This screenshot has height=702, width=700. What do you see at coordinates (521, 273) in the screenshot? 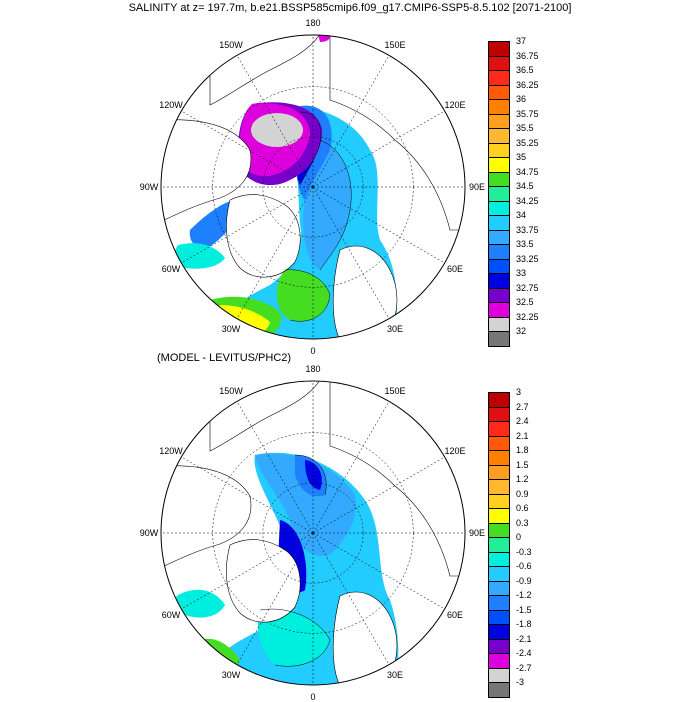
I see `colorbar-label: 33` at bounding box center [521, 273].